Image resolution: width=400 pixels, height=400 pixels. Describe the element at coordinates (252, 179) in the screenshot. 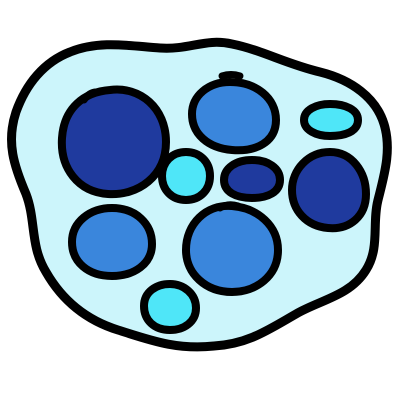

I see `small-dark-oval-center-circle` at that location.